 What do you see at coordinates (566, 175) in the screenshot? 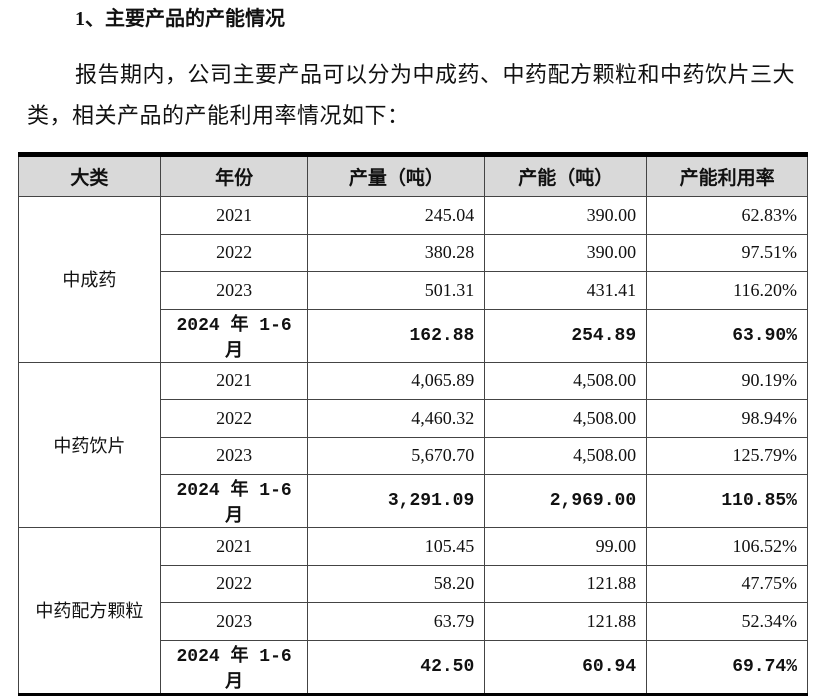
I see `header-cell: 产能（吨）` at bounding box center [566, 175].